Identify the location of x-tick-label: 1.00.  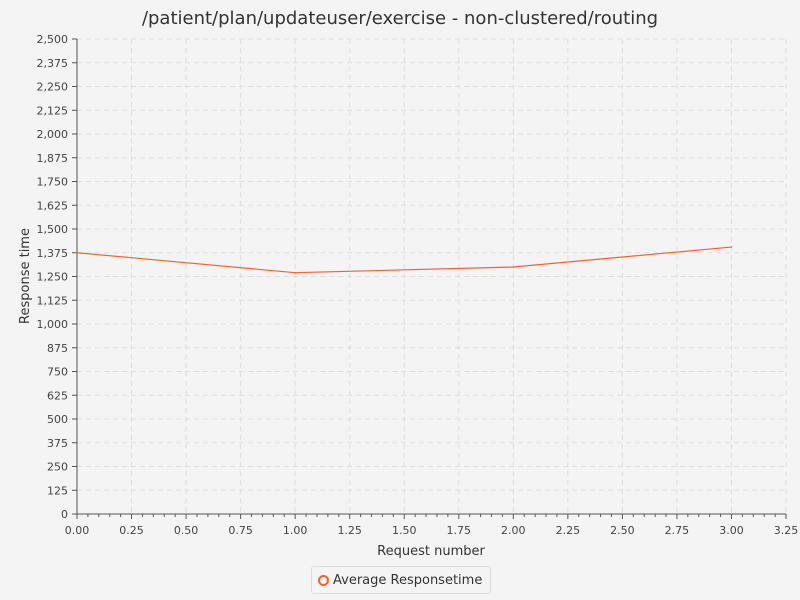
(295, 530).